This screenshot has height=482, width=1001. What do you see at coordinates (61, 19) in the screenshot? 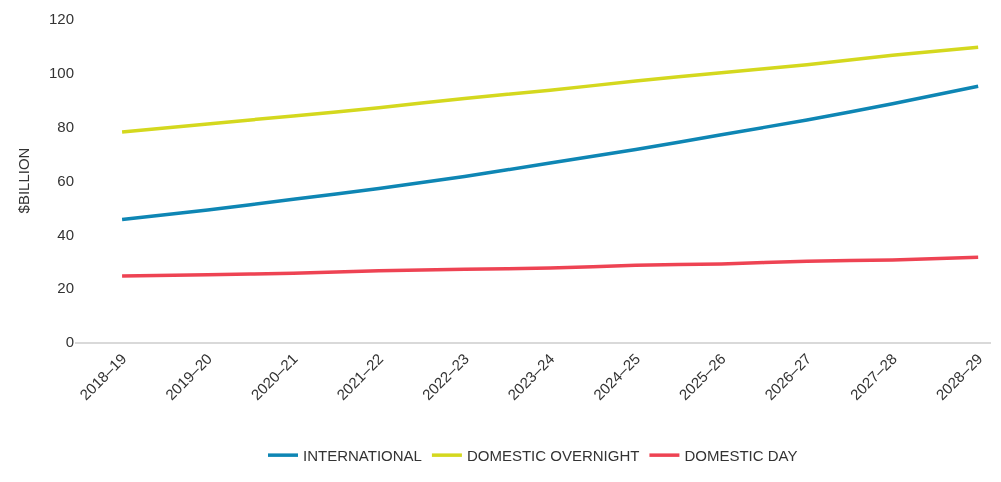
I see `y-tick-label: 120` at bounding box center [61, 19].